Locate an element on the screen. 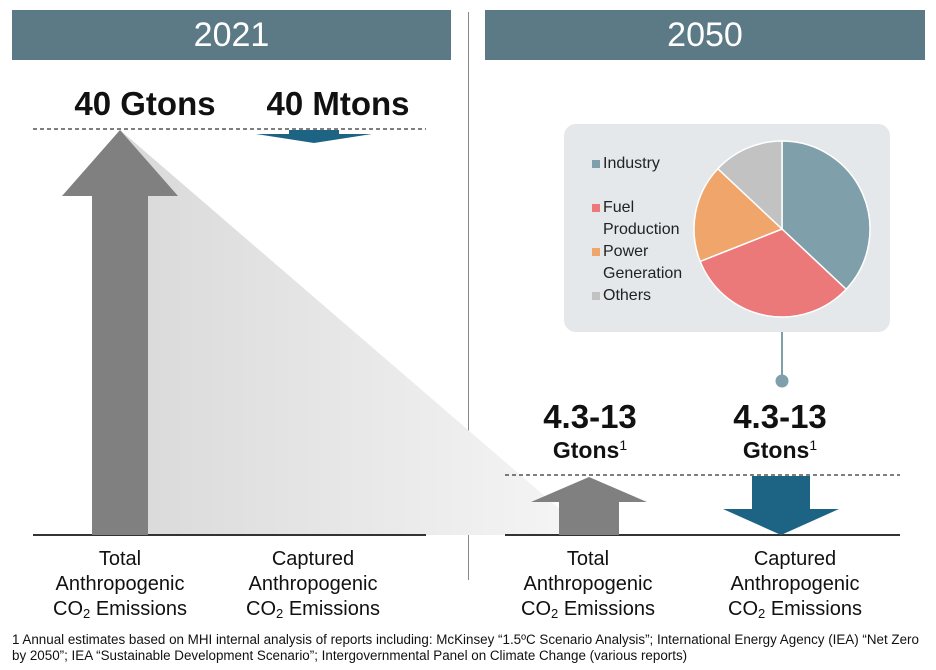 This screenshot has width=936, height=670. header-2021: 2021 is located at coordinates (231, 35).